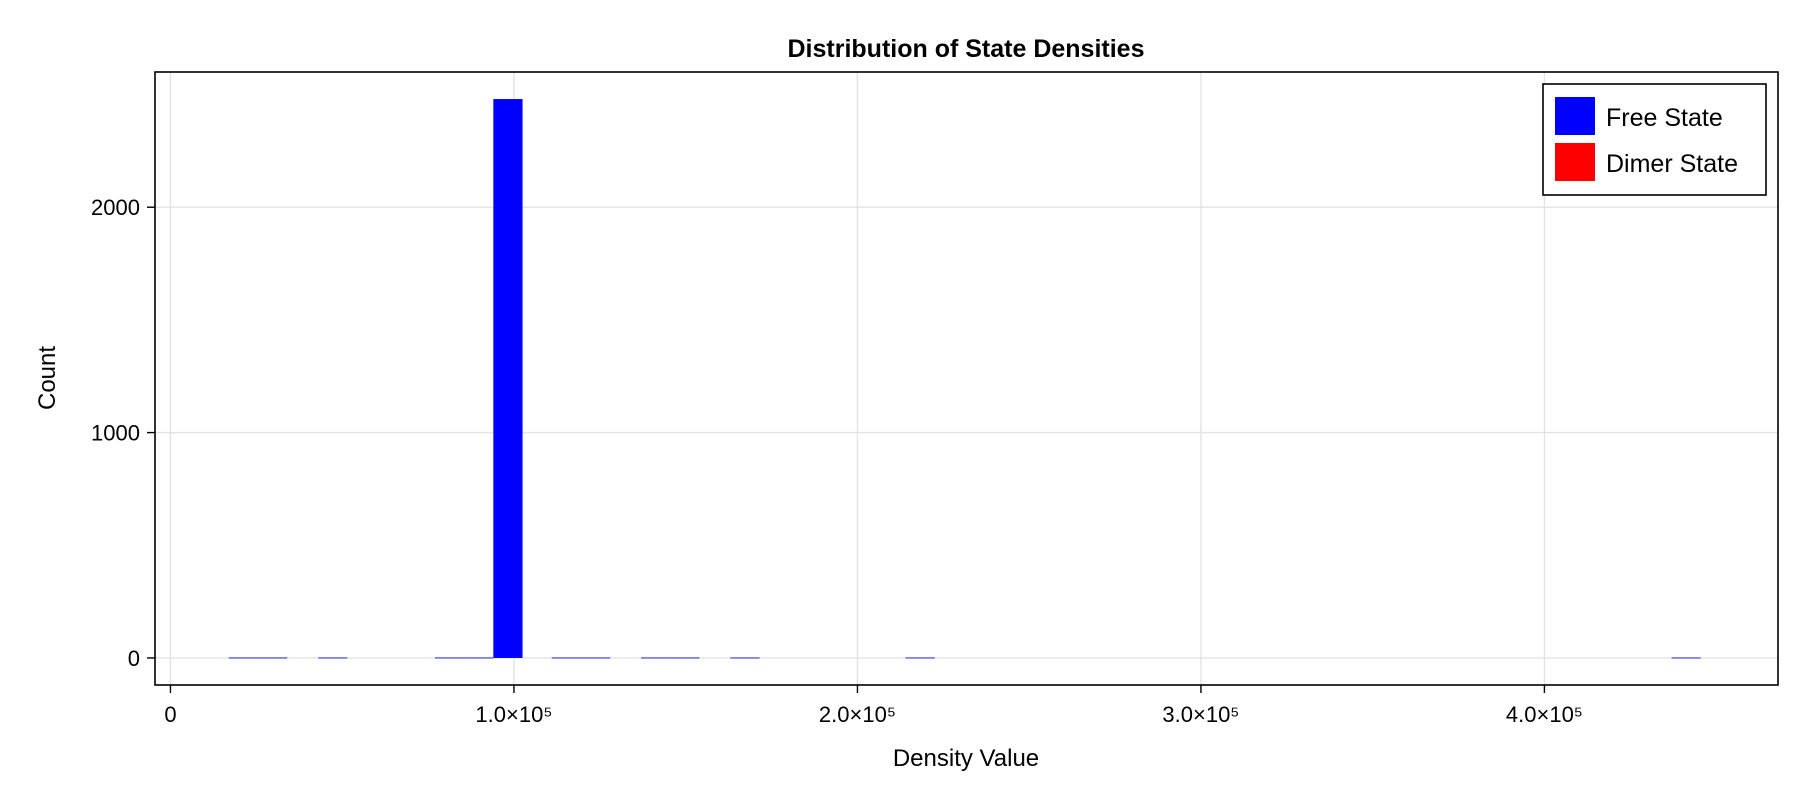 The width and height of the screenshot is (1800, 800). I want to click on y-axis-label: Count, so click(47, 378).